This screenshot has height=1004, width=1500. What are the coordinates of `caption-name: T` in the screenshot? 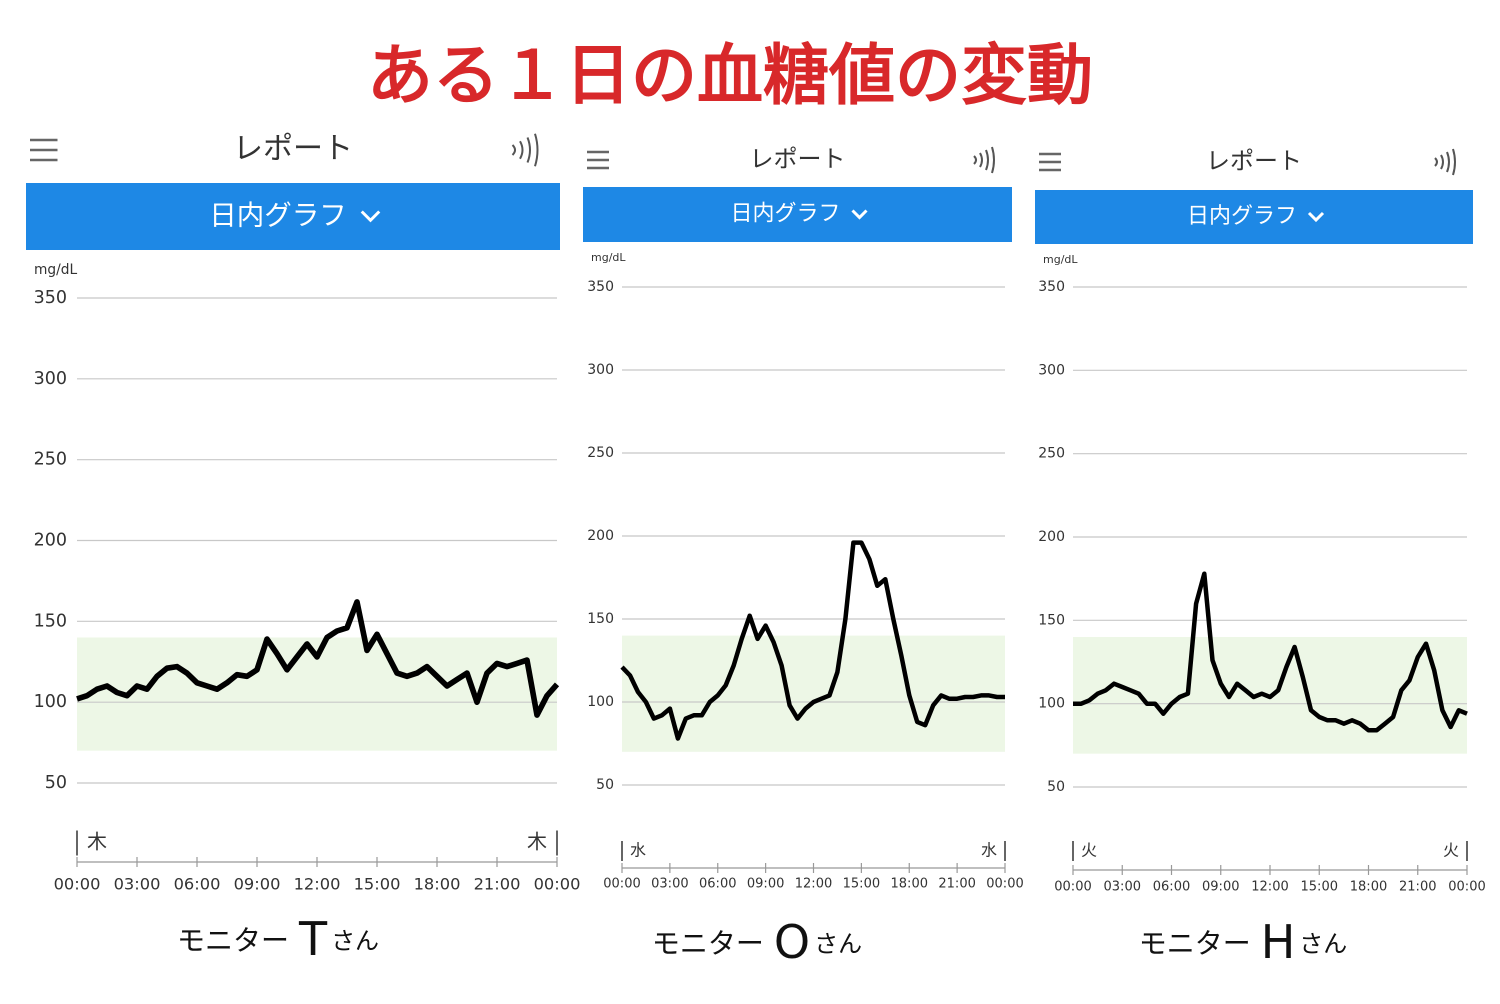 It's located at (313, 939).